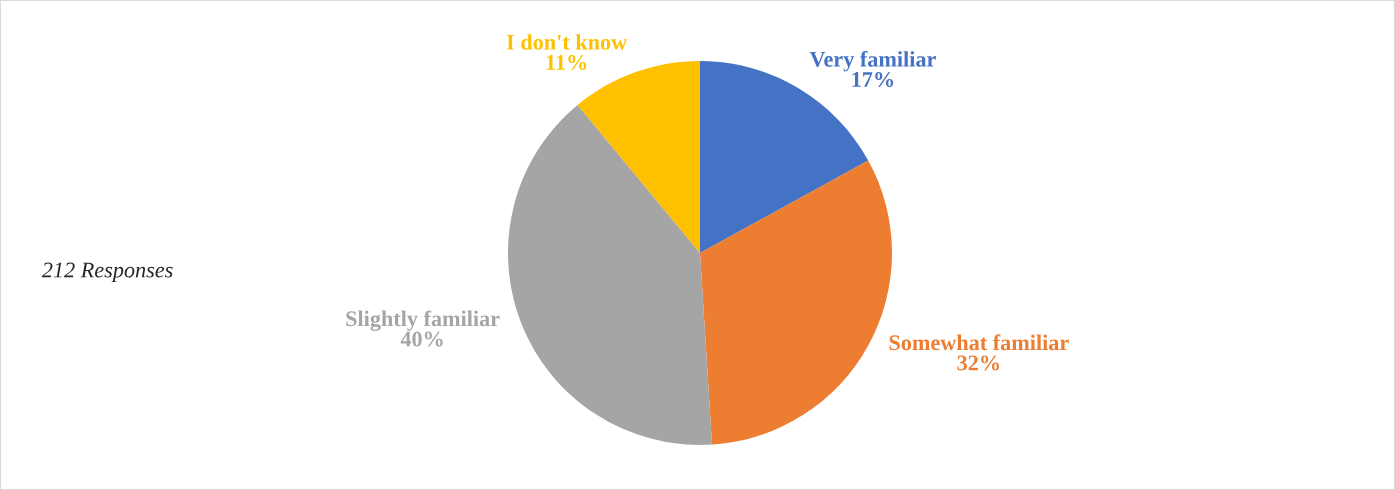 This screenshot has height=490, width=1395. What do you see at coordinates (423, 320) in the screenshot?
I see `slice-label: Slightly familiar` at bounding box center [423, 320].